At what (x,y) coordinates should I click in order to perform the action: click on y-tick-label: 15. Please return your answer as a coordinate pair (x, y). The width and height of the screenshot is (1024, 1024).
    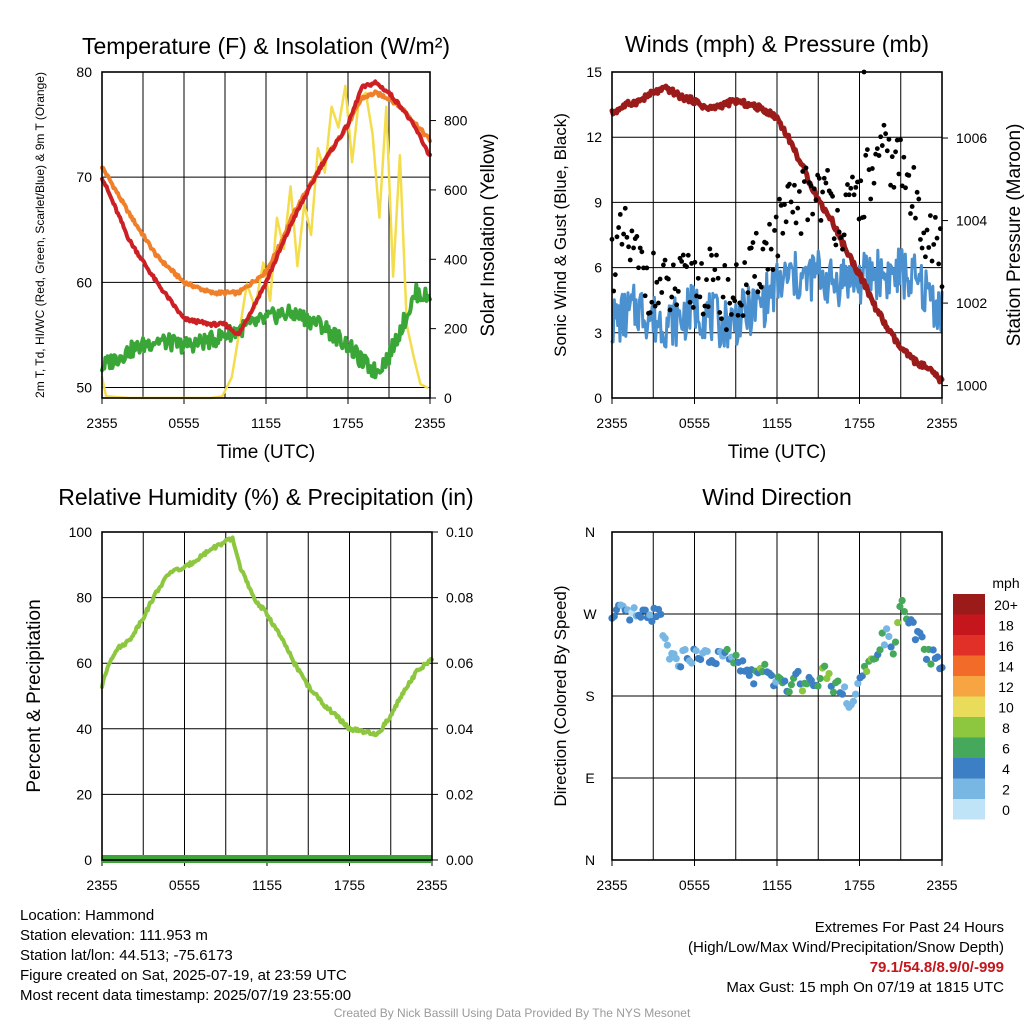
    Looking at the image, I should click on (594, 72).